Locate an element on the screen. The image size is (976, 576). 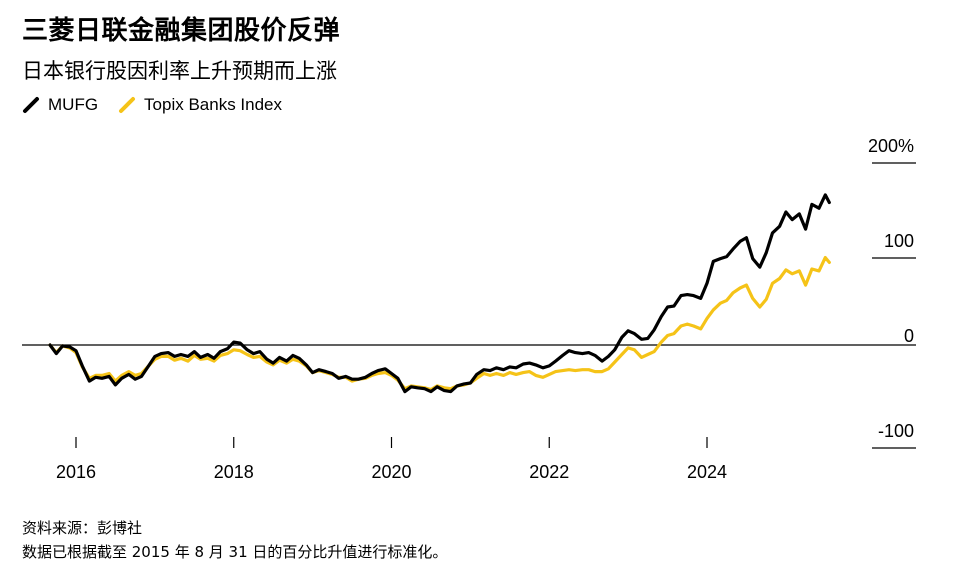
source-note: 资料来源：彭博社 is located at coordinates (82, 528).